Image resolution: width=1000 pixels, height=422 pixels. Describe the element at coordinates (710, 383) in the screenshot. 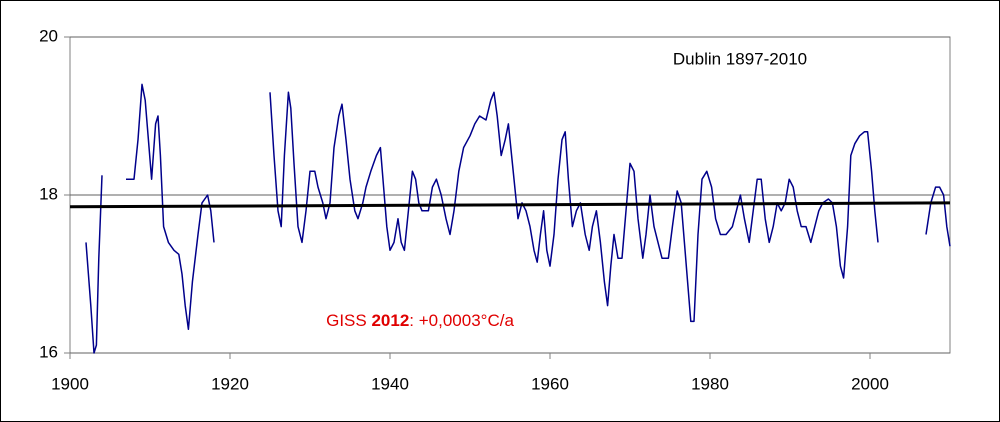

I see `x-tick-label: 1980` at that location.